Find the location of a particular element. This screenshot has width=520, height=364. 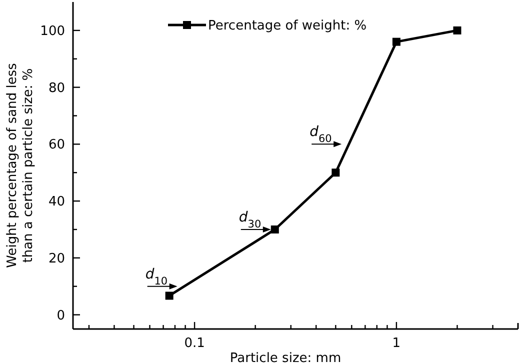

x-axis-title: Particle size: mm is located at coordinates (286, 357).